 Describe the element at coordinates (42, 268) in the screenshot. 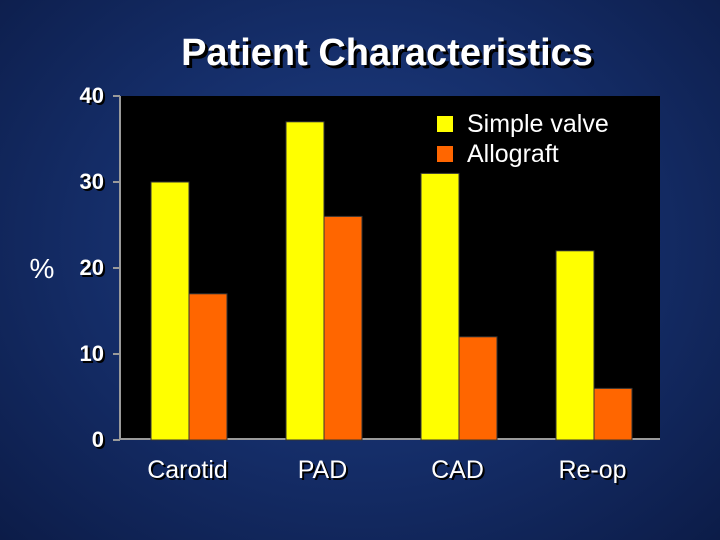

I see `y-axis-label: %` at that location.